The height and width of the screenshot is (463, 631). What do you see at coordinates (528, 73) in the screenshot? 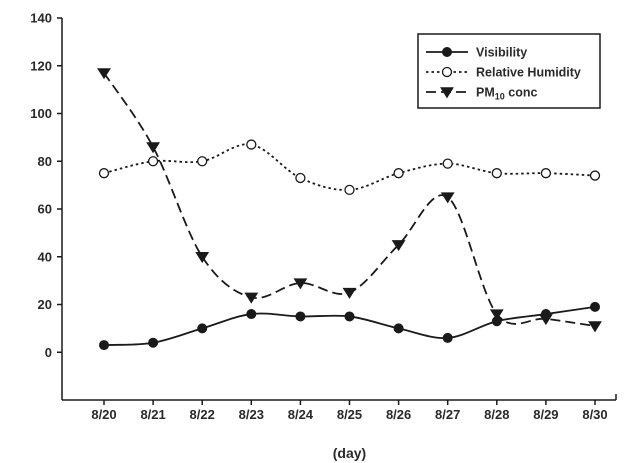
I see `legend-label-relative-humidity: Relative Humidity` at bounding box center [528, 73].